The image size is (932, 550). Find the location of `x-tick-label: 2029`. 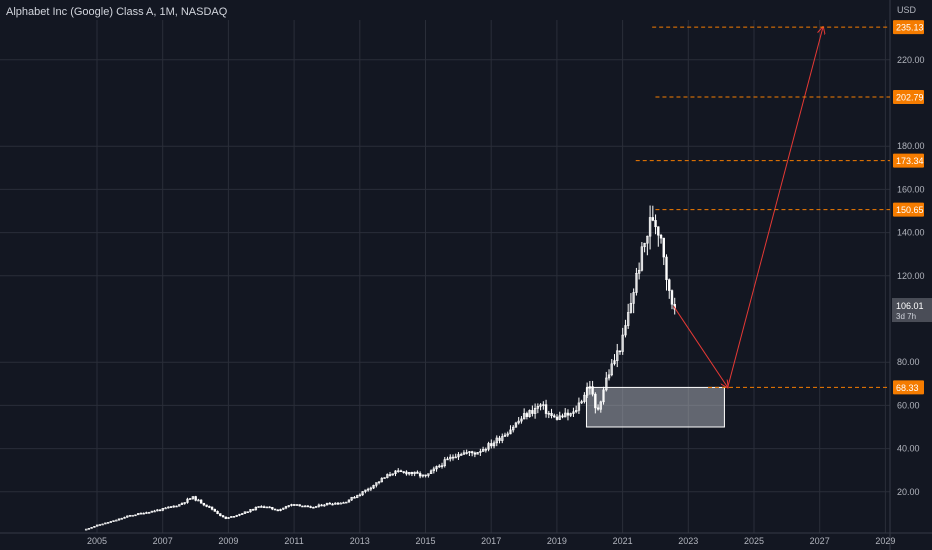

x-tick-label: 2029 is located at coordinates (885, 541).